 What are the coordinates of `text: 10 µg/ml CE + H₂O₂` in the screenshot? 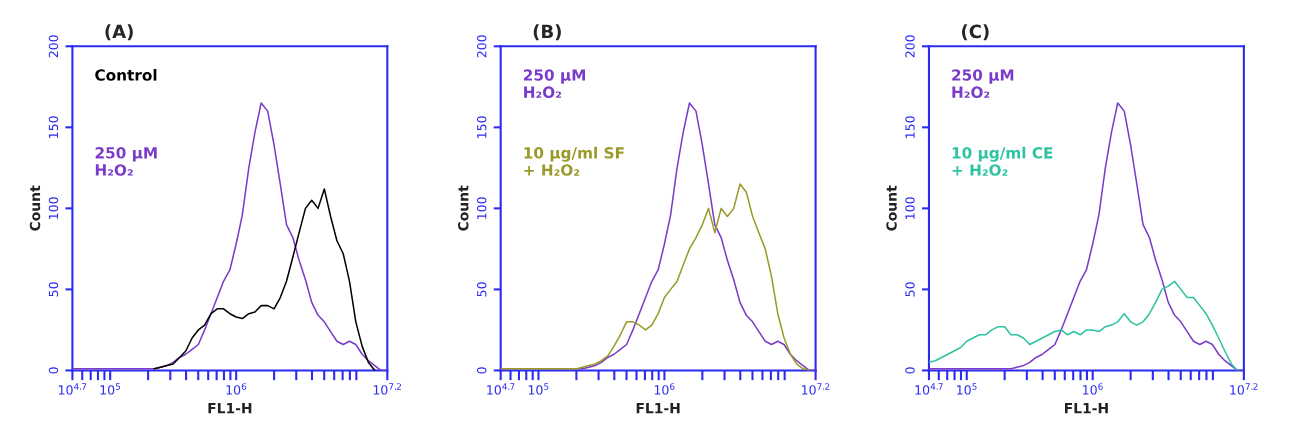 It's located at (1002, 161).